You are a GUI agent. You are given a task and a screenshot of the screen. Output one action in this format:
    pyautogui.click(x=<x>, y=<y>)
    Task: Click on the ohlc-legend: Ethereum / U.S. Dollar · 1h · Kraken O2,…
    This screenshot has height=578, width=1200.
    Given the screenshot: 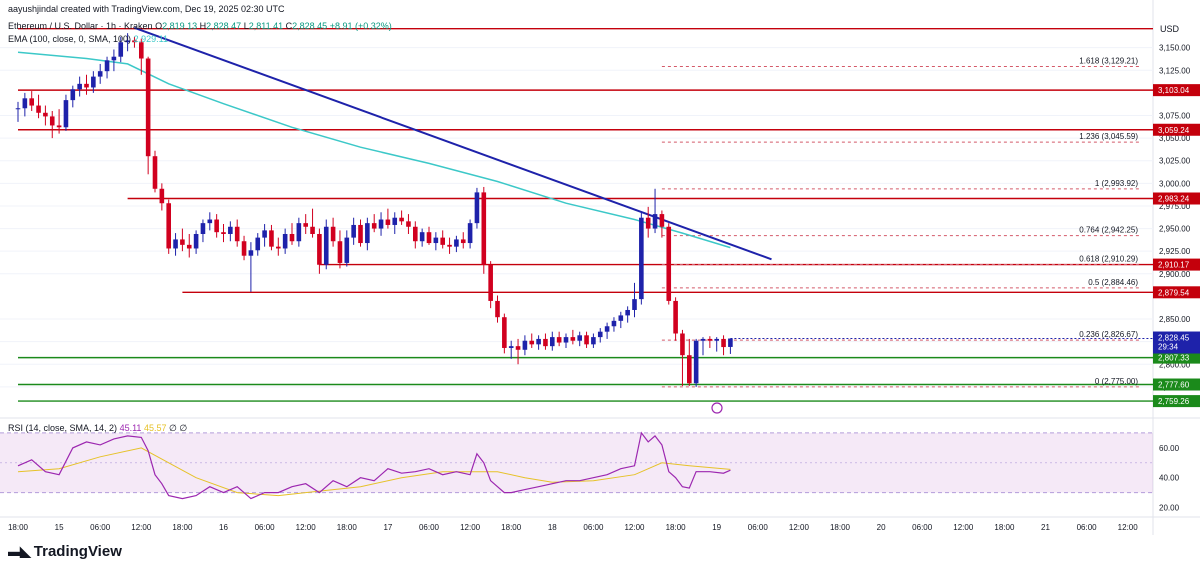 What is the action you would take?
    pyautogui.click(x=200, y=26)
    